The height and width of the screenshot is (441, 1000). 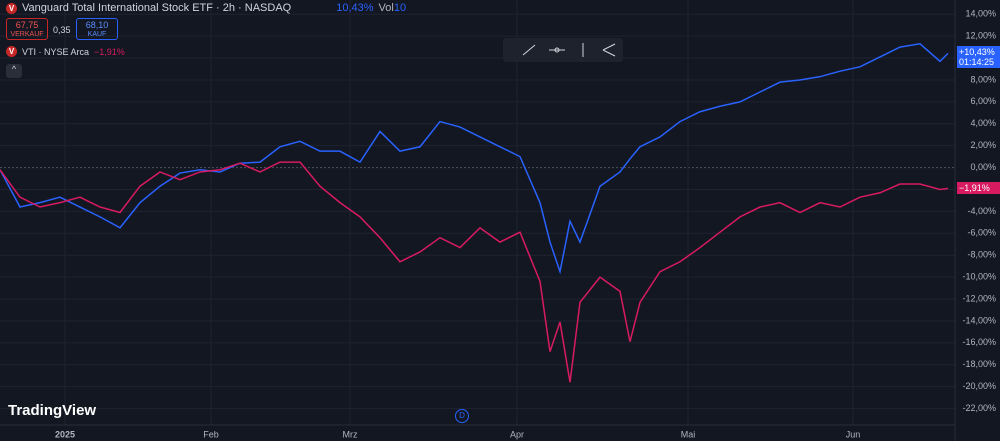 What do you see at coordinates (983, 79) in the screenshot?
I see `y-tick-label: 8,00%` at bounding box center [983, 79].